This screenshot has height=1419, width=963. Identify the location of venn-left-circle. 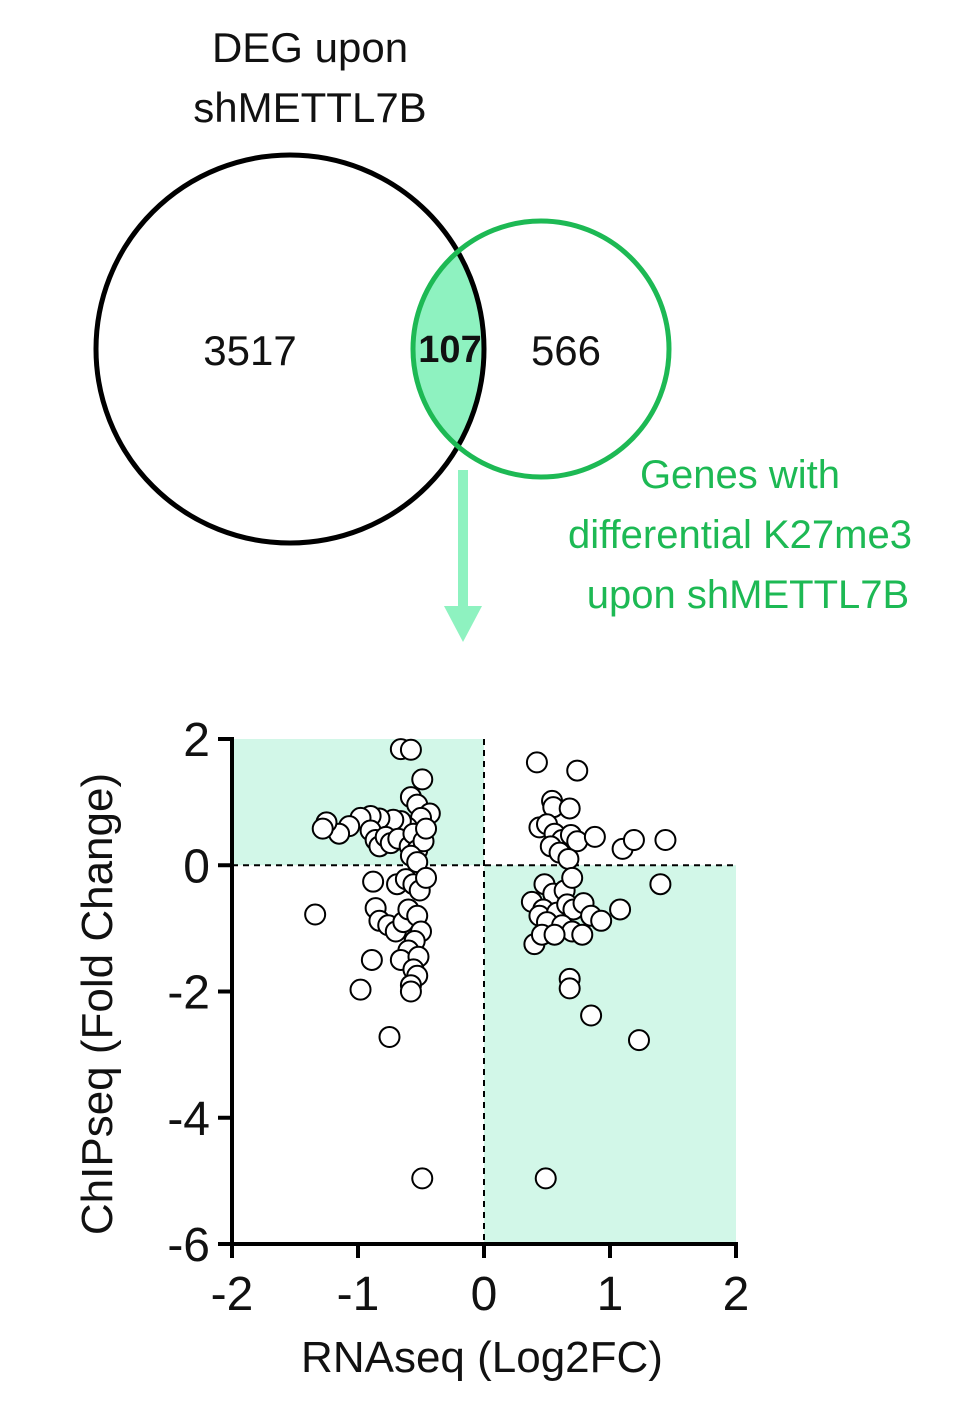
(290, 349).